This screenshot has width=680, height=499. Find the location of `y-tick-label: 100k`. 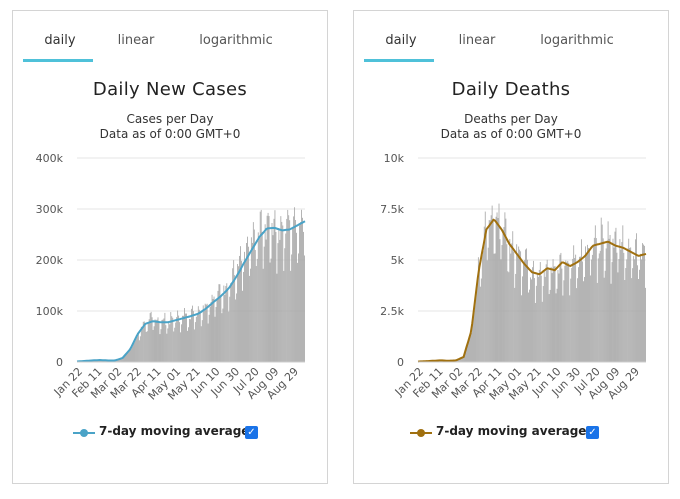

y-tick-label: 100k is located at coordinates (50, 311).